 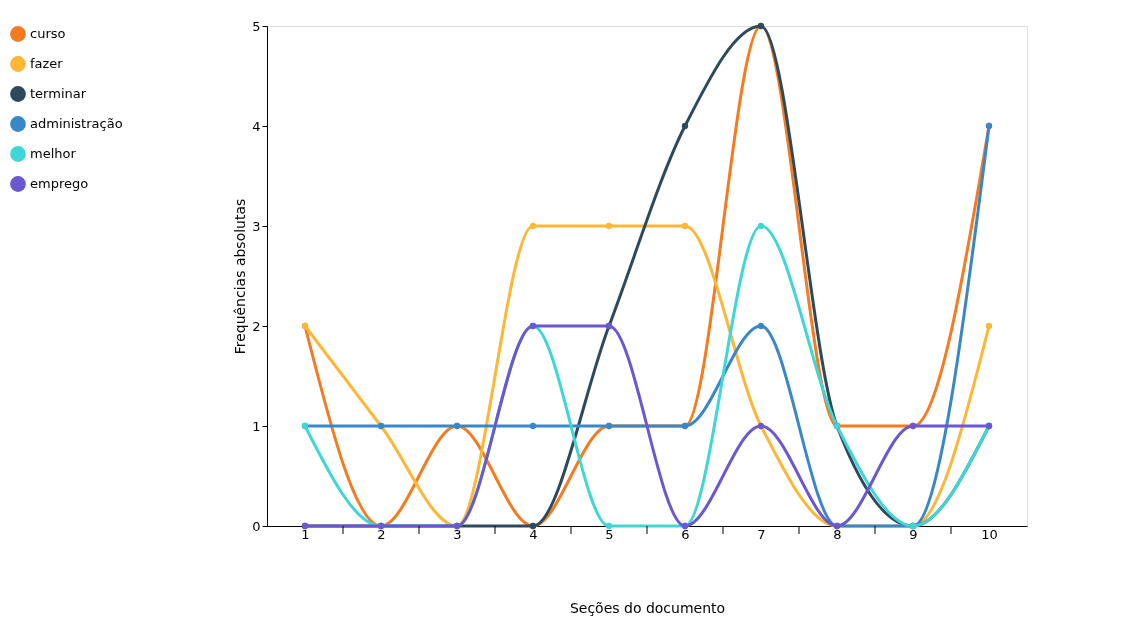 What do you see at coordinates (58, 93) in the screenshot?
I see `legend-label: terminar` at bounding box center [58, 93].